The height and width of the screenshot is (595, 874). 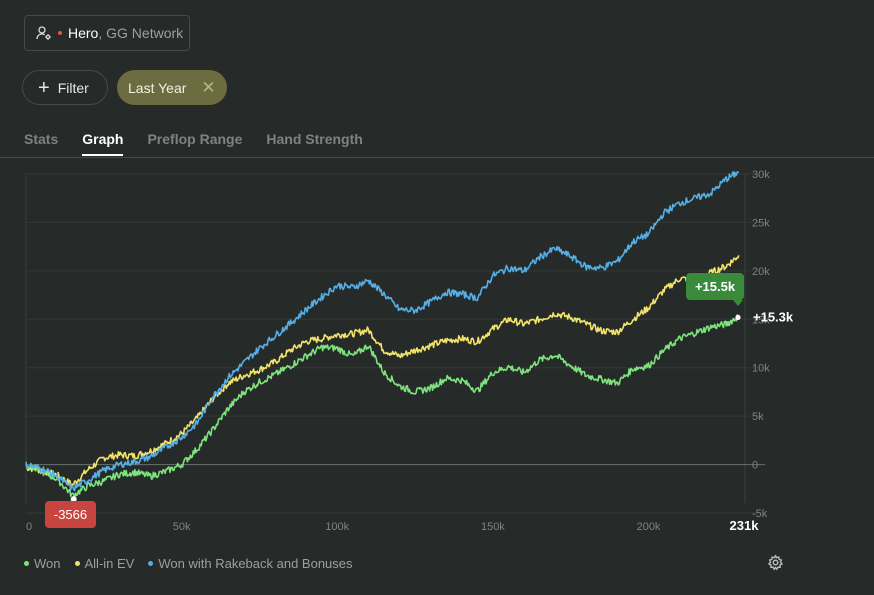 What do you see at coordinates (758, 417) in the screenshot?
I see `y-tick-label: 5k` at bounding box center [758, 417].